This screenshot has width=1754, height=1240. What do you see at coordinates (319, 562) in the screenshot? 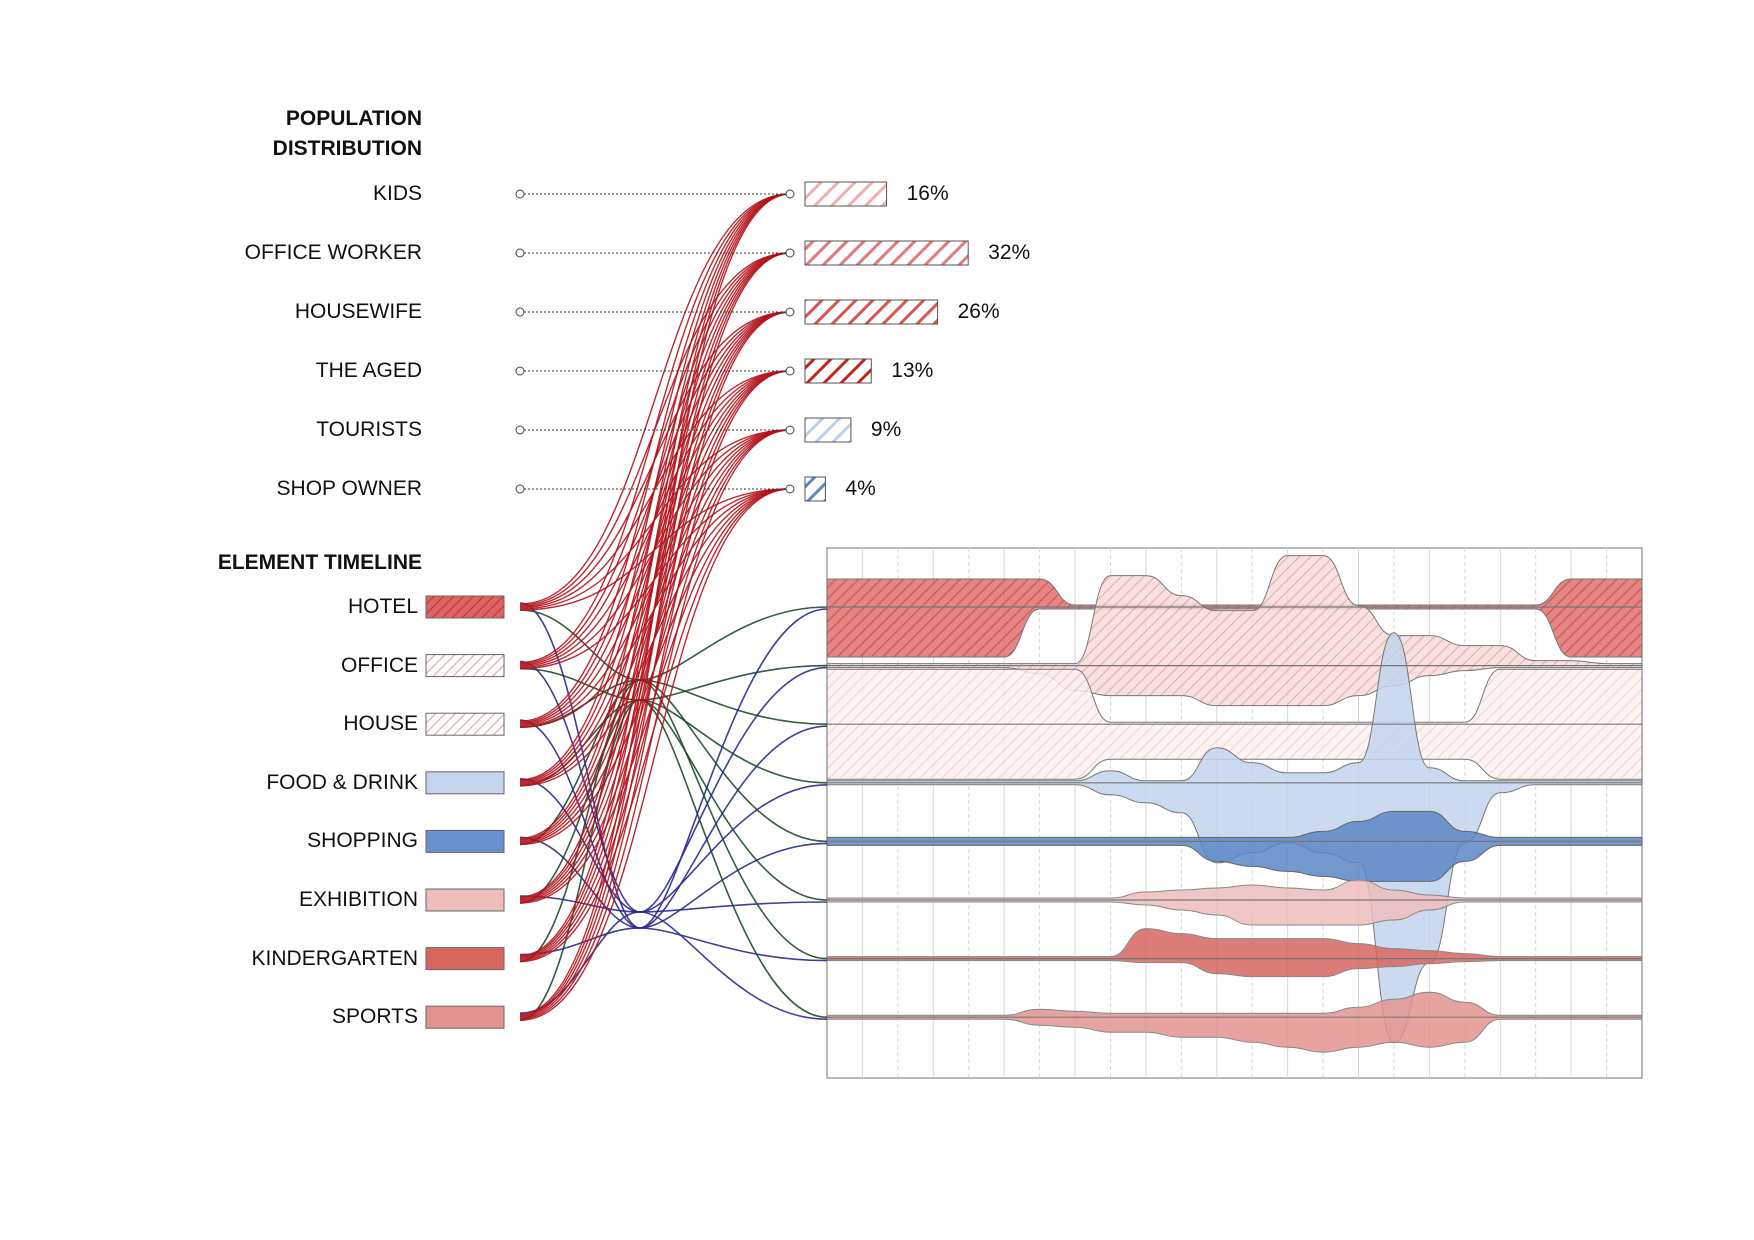
I see `timeline-heading: ELEMENT TIMELINE` at bounding box center [319, 562].